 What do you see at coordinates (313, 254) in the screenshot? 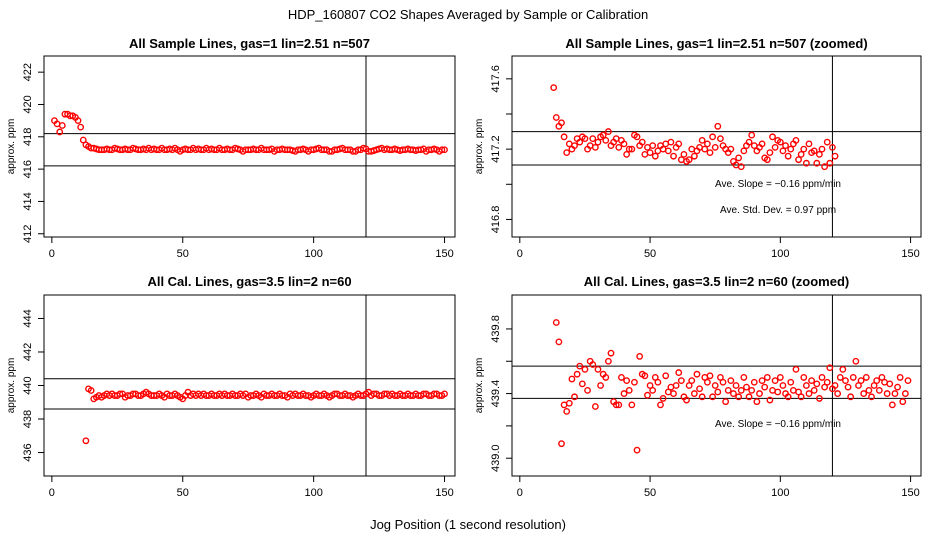
I see `x-tick-label: 100` at bounding box center [313, 254].